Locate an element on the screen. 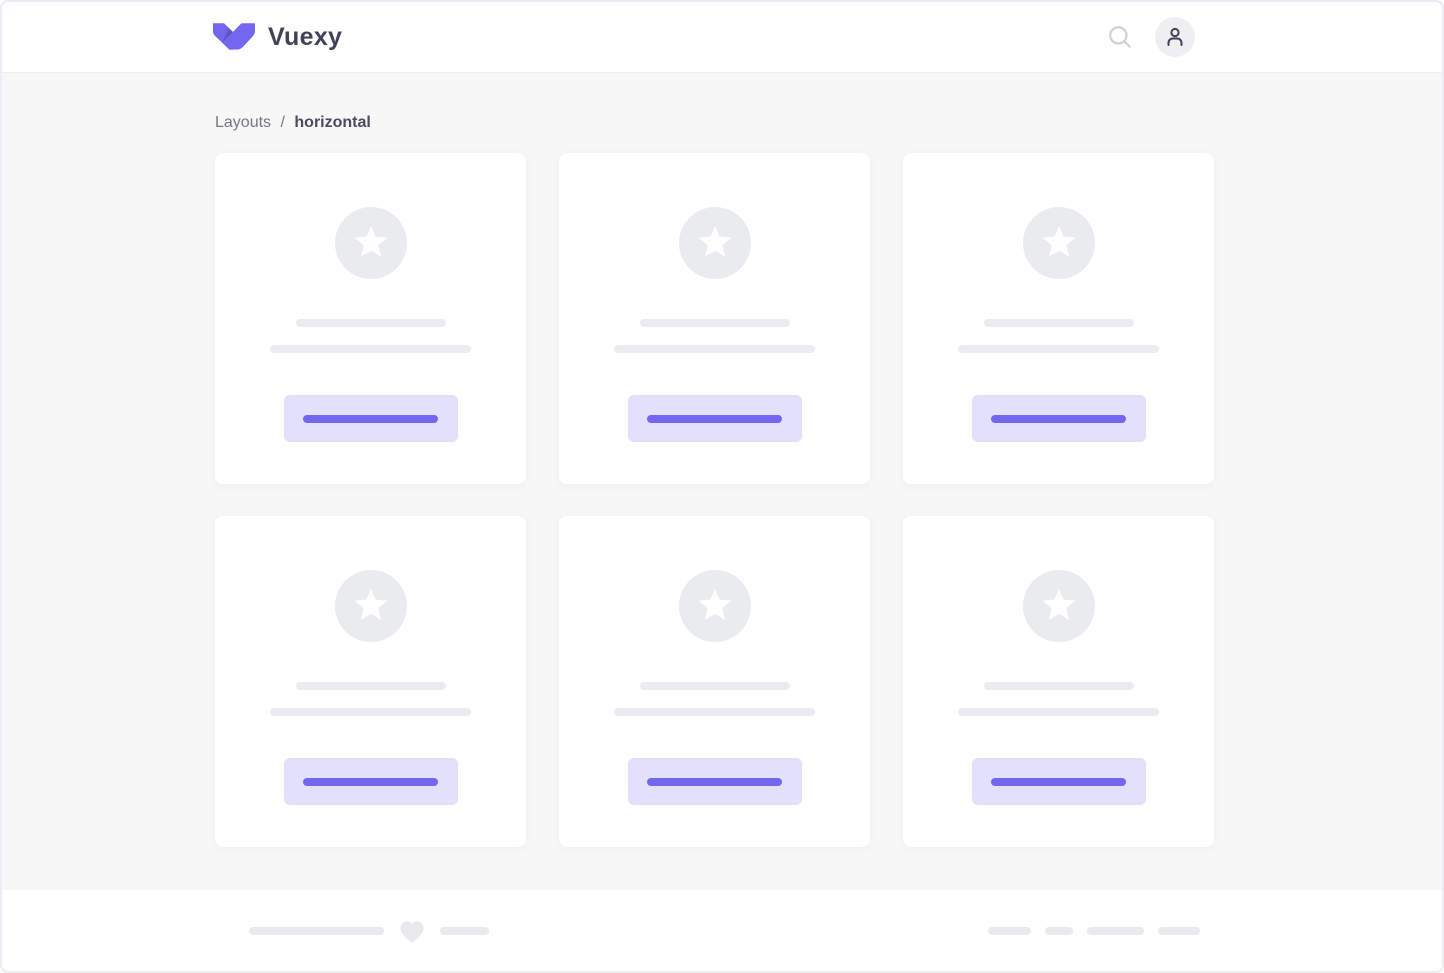 The image size is (1444, 973). app-header: Vuexy is located at coordinates (722, 37).